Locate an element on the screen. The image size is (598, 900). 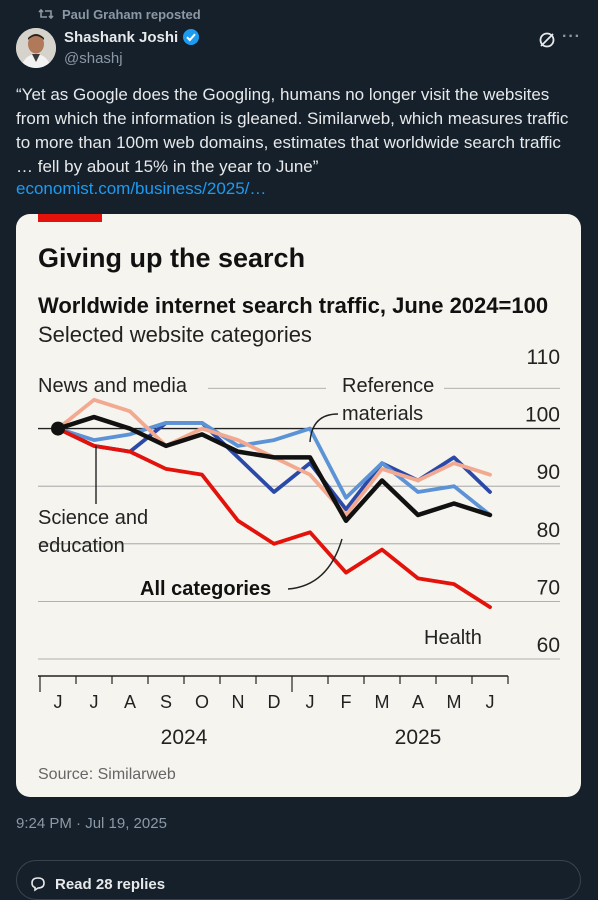
annotation-label: All categories is located at coordinates (205, 589).